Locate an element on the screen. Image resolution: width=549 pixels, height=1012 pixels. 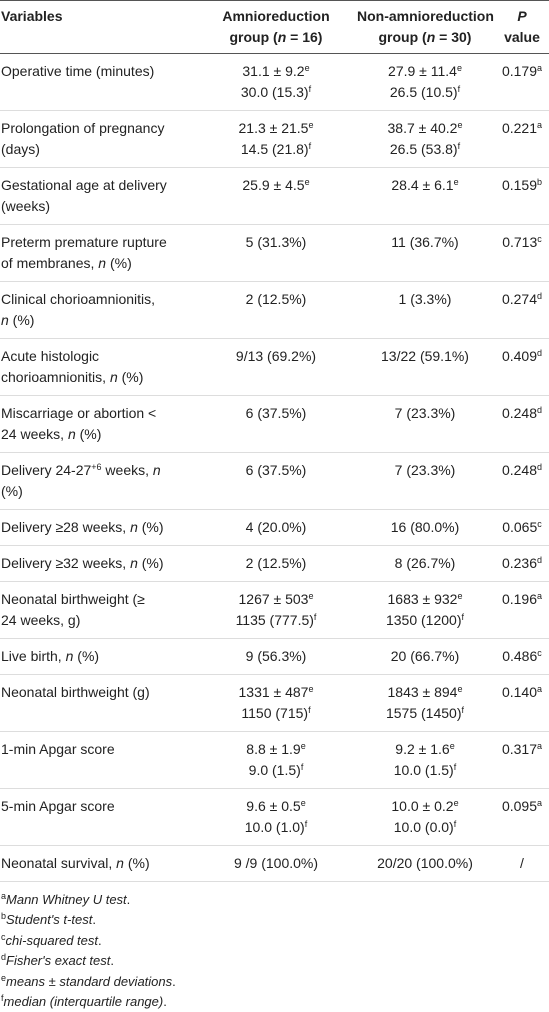
text: 24 weeks, g) is located at coordinates (41, 620).